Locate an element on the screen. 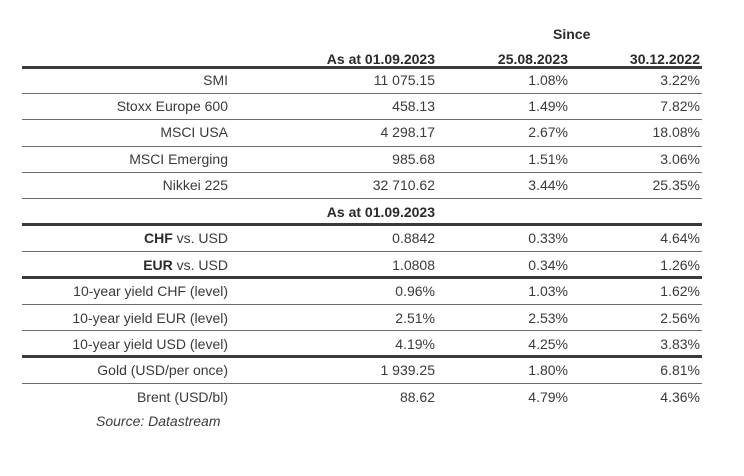 Image resolution: width=744 pixels, height=476 pixels. cell-since-ytd: 4.36% is located at coordinates (680, 397).